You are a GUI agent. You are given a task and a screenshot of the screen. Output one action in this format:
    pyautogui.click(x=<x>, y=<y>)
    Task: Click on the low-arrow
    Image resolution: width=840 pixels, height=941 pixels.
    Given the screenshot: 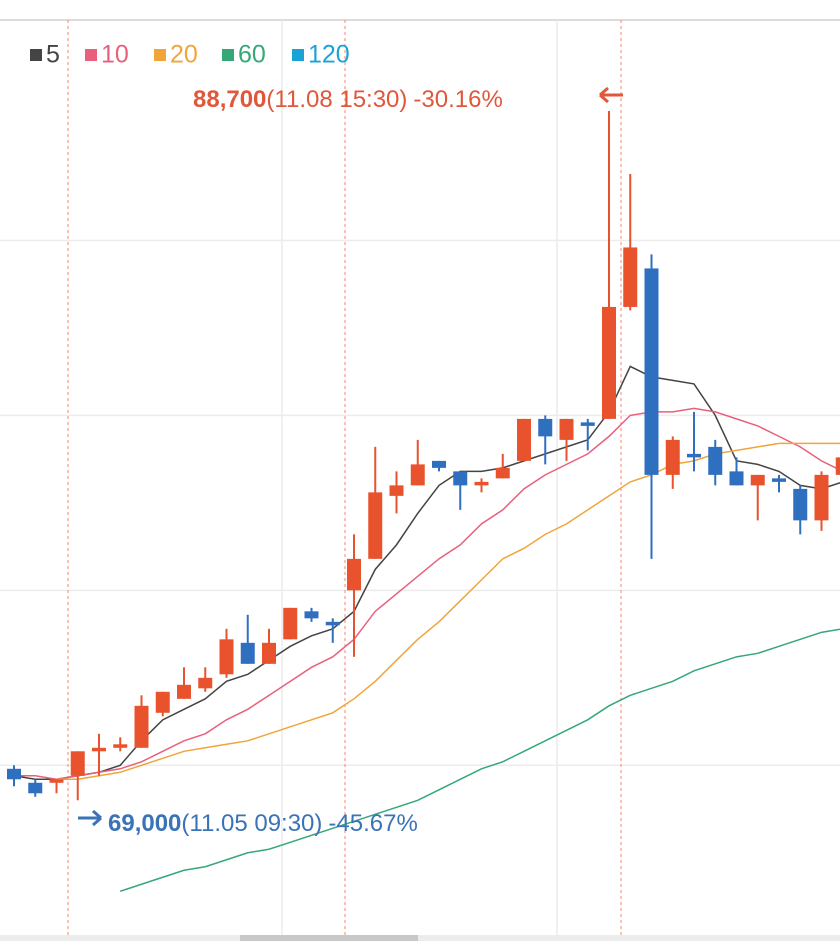 What is the action you would take?
    pyautogui.click(x=90, y=818)
    